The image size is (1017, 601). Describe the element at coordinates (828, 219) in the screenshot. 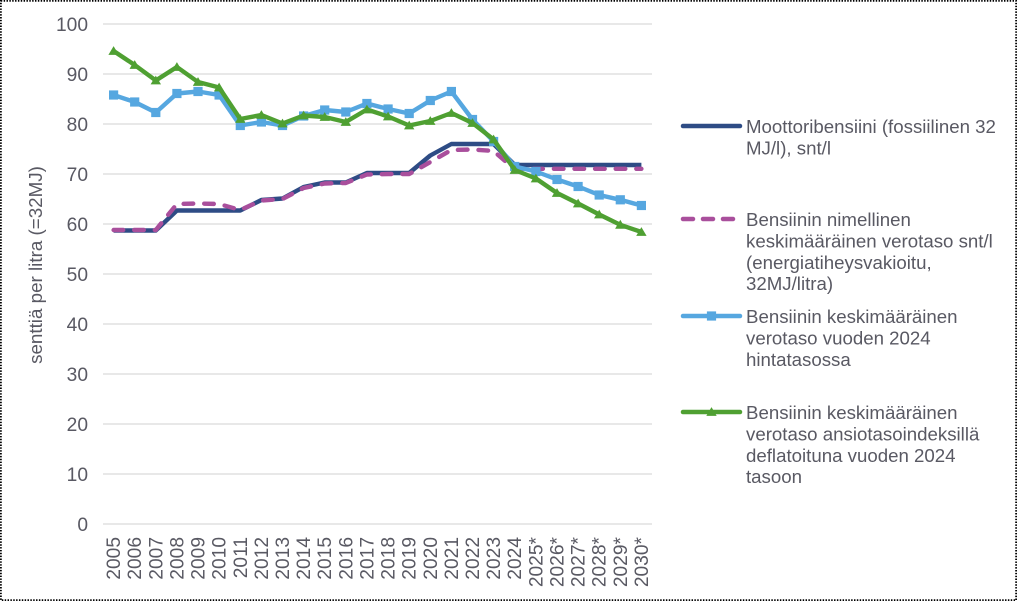

I see `svg-text: Bensiinin nimellinen` at that location.